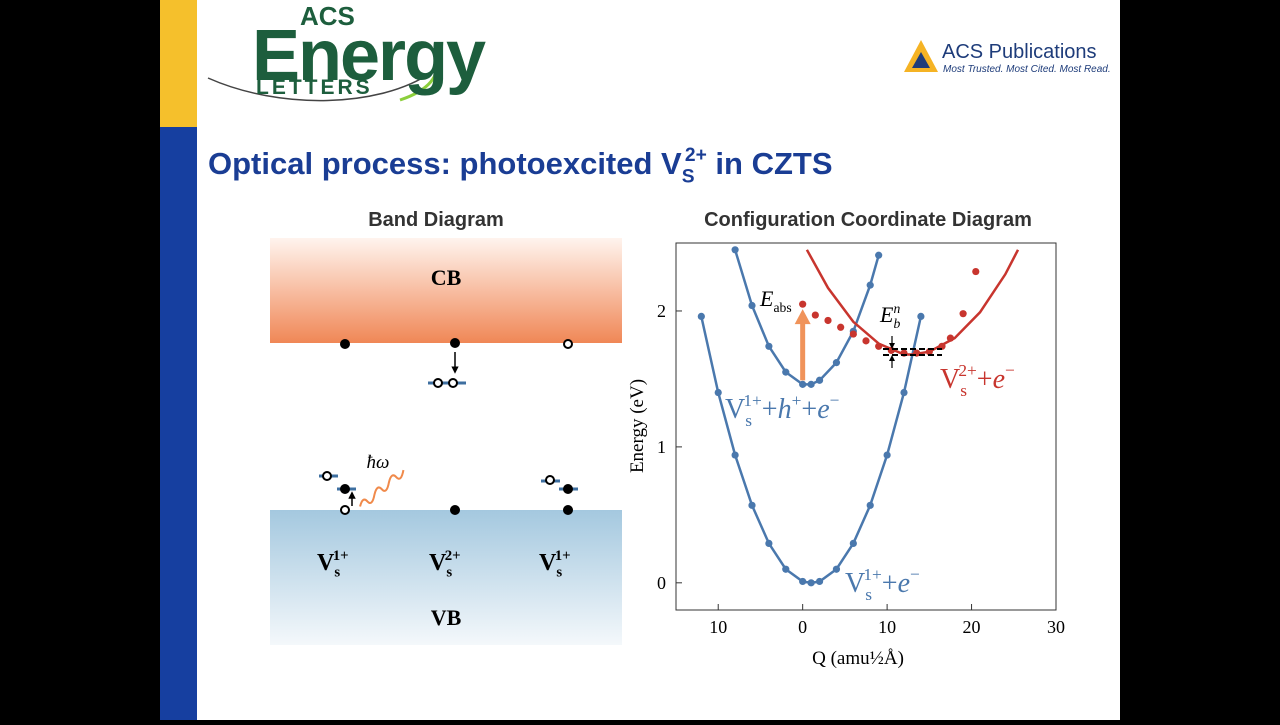  Describe the element at coordinates (858, 658) in the screenshot. I see `x-axis-label: Q (amu½Å)` at that location.